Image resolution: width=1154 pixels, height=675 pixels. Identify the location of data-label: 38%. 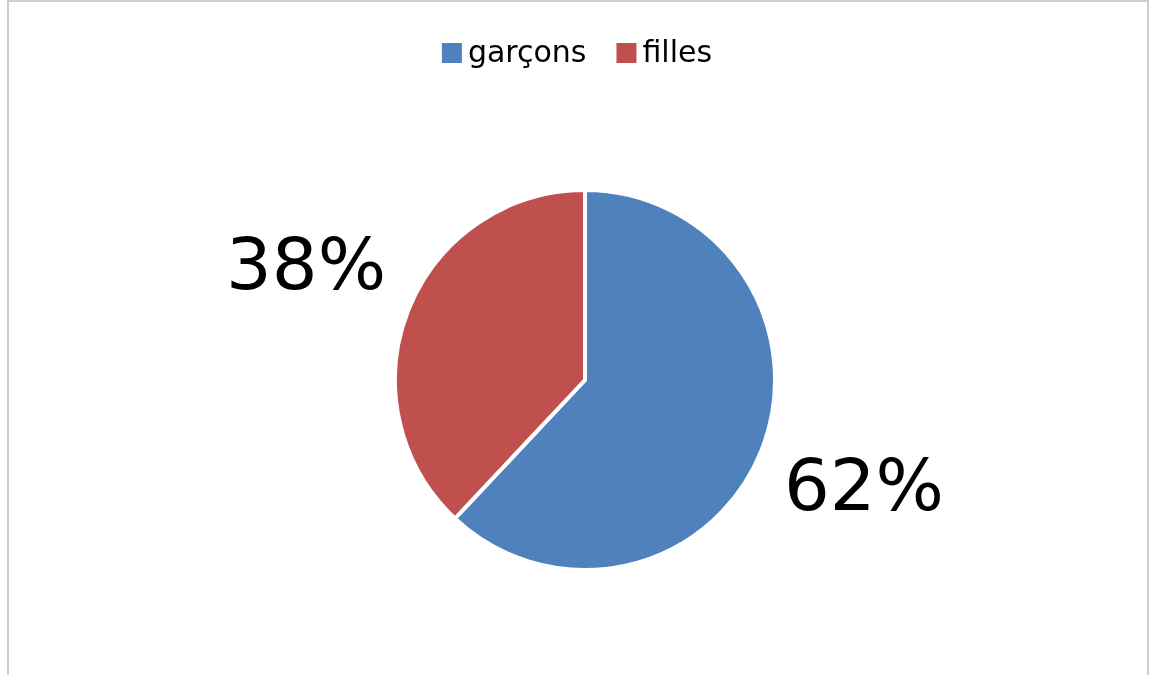
(306, 264).